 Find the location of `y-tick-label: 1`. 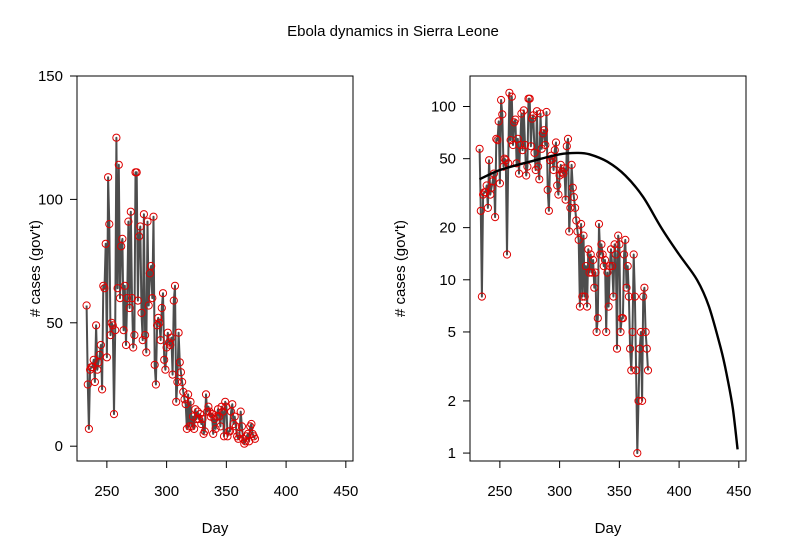

y-tick-label: 1 is located at coordinates (452, 453).